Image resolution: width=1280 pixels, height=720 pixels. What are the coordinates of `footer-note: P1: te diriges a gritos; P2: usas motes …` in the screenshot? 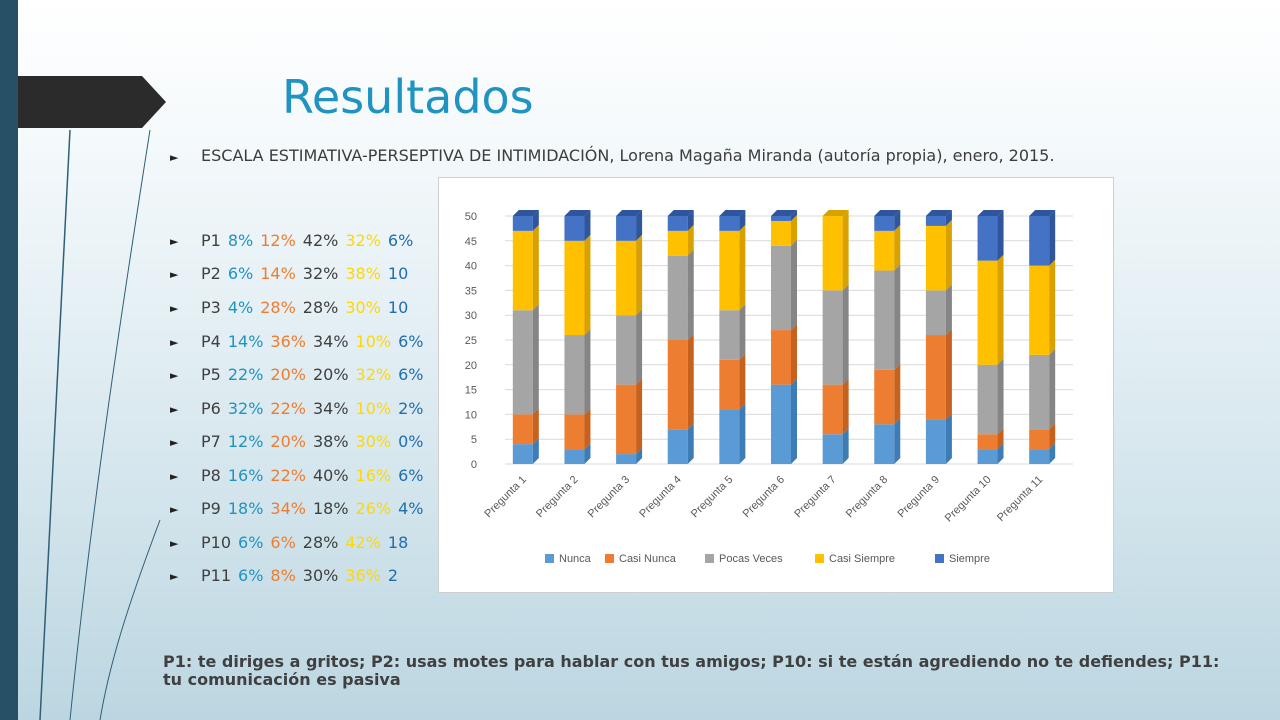 It's located at (691, 670).